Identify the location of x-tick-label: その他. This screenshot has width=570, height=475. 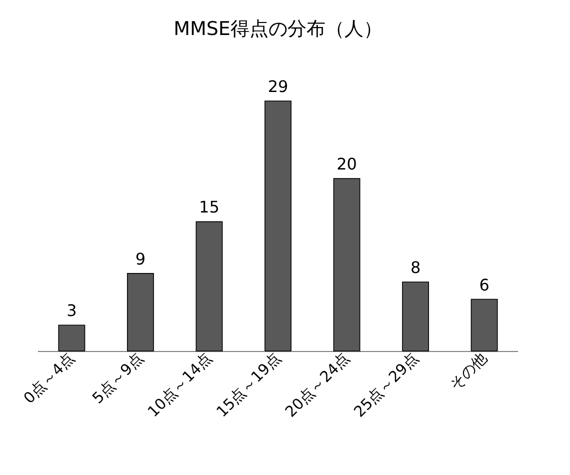
(468, 371).